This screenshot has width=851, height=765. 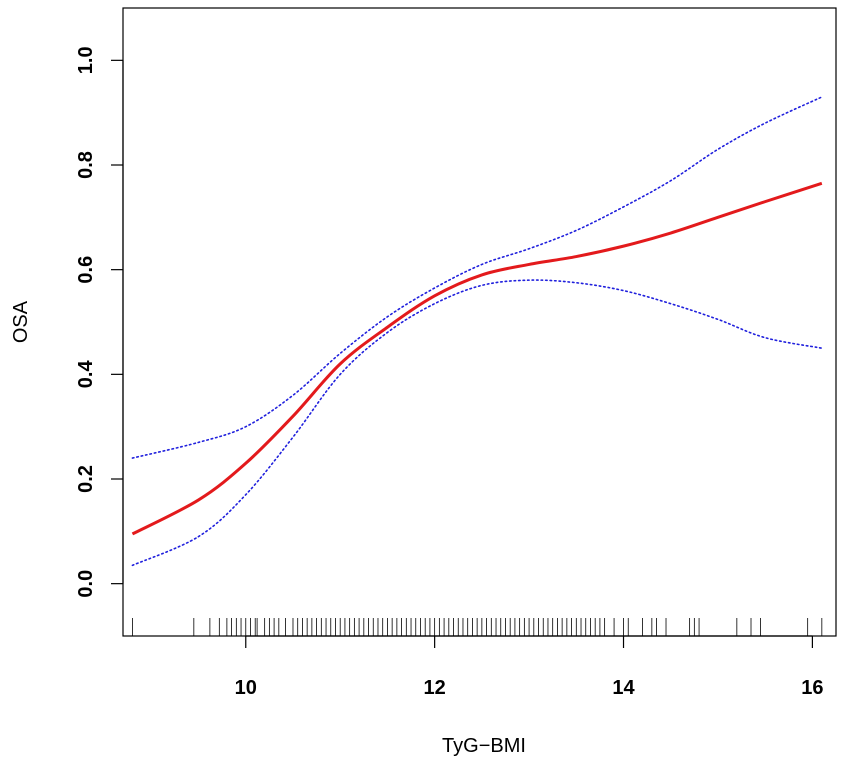 What do you see at coordinates (529, 667) in the screenshot?
I see `x-axis: 10 12 14 16` at bounding box center [529, 667].